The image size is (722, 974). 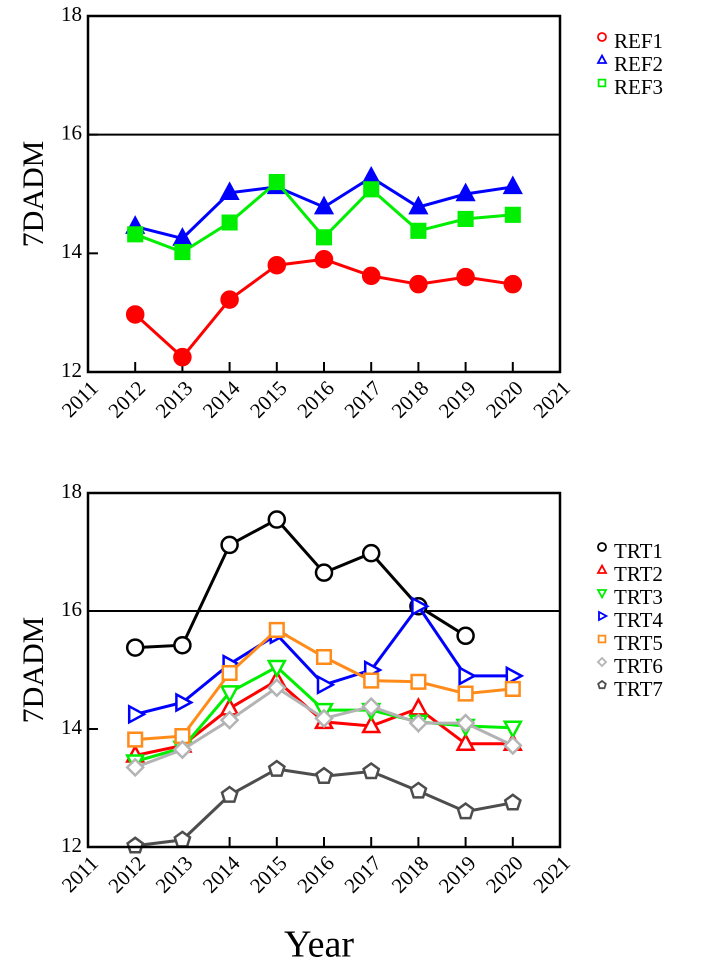 I want to click on legend-label: TRT2, so click(x=638, y=574).